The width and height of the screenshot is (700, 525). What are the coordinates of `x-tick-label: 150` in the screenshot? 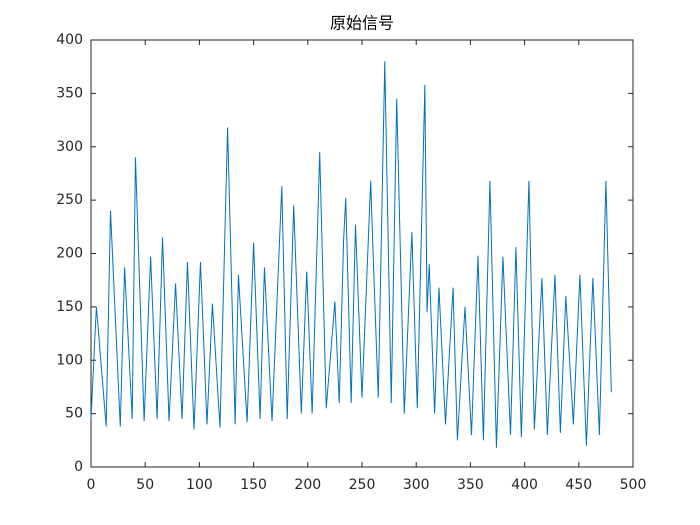 It's located at (253, 485).